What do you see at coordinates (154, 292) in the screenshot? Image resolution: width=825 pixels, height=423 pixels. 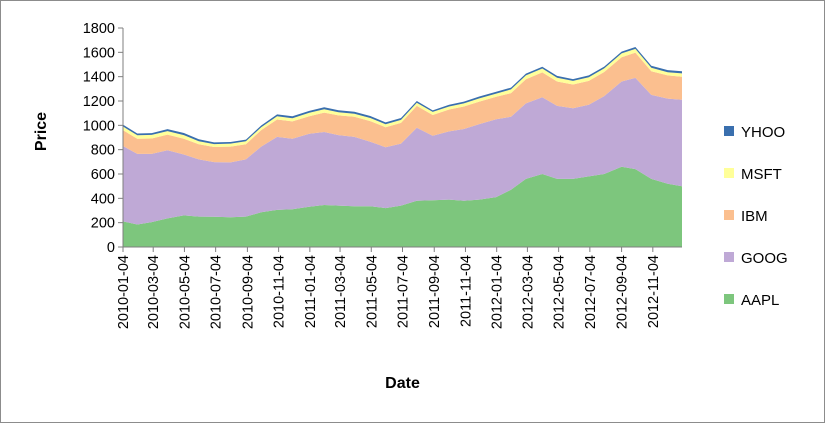 I see `x-tick-label: 2010-03-04` at bounding box center [154, 292].